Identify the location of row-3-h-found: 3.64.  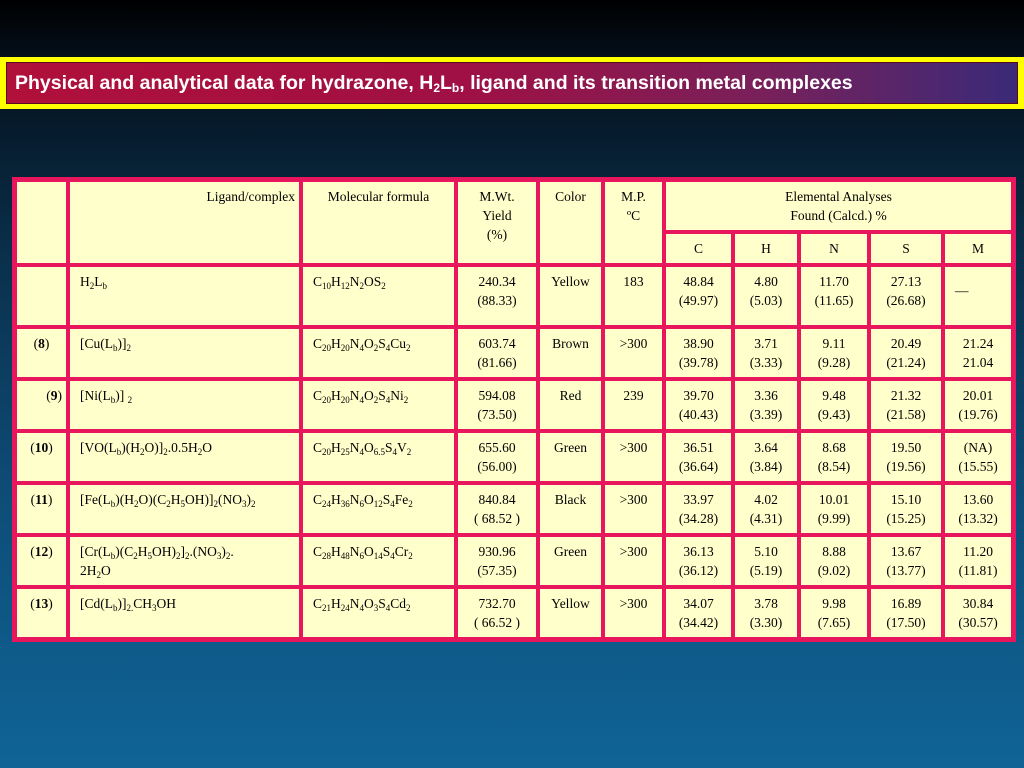
(766, 447).